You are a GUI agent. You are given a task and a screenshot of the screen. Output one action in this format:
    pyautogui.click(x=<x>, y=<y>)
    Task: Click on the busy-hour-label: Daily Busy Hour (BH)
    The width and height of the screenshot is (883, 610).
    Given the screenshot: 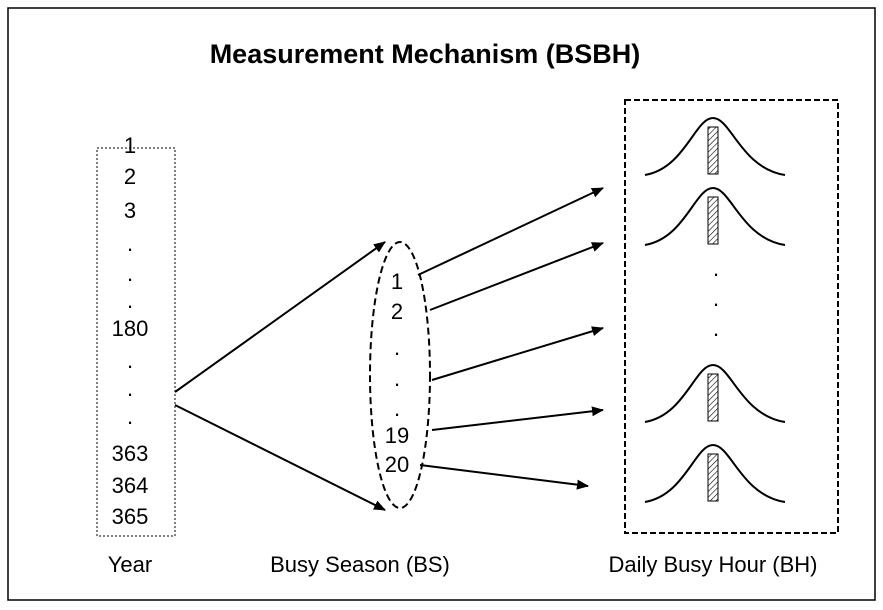 What is the action you would take?
    pyautogui.click(x=712, y=564)
    